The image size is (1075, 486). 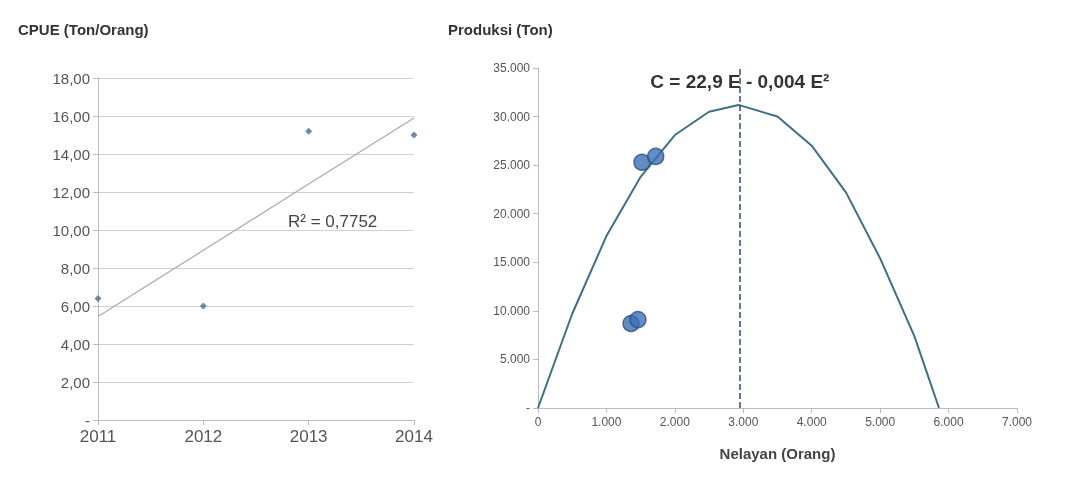 I want to click on y-tick-label: 14,00, so click(x=71, y=154).